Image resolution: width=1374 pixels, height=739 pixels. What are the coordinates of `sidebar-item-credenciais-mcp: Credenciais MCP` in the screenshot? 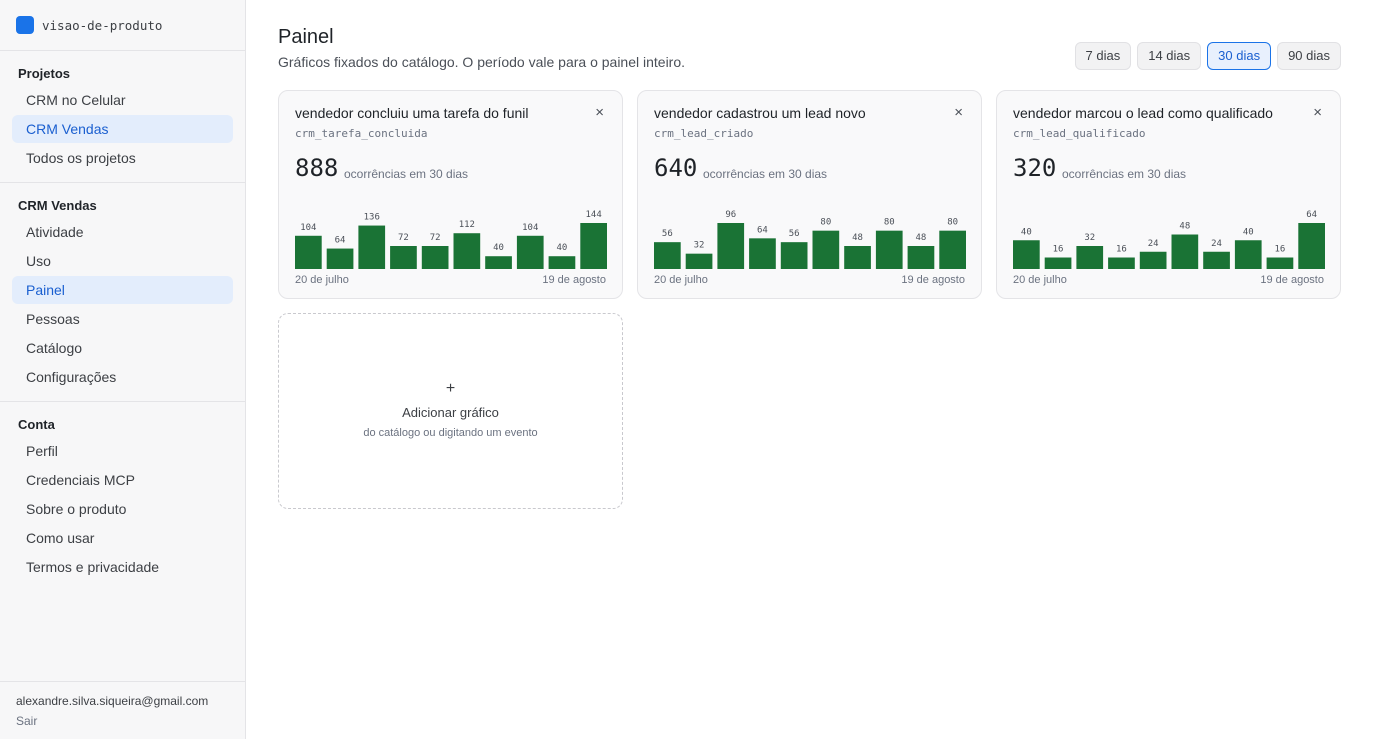 It's located at (80, 480).